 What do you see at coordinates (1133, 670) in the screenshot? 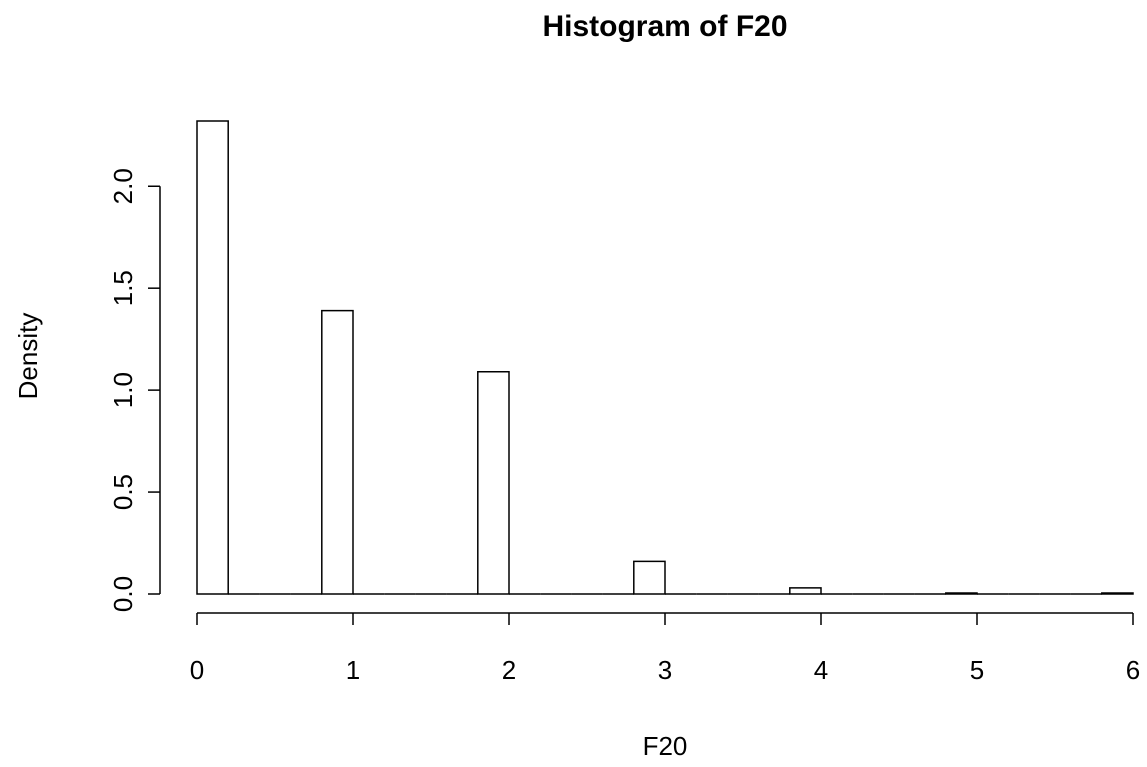
I see `x-tick-label: 6` at bounding box center [1133, 670].